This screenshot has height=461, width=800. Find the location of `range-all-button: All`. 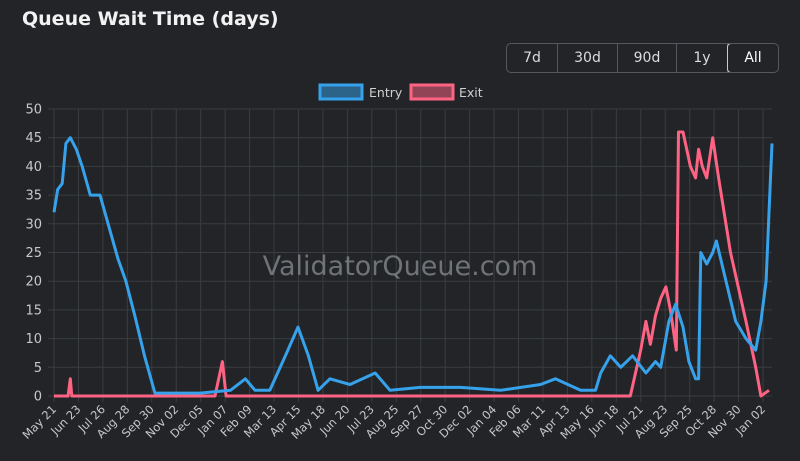

range-all-button: All is located at coordinates (752, 58).